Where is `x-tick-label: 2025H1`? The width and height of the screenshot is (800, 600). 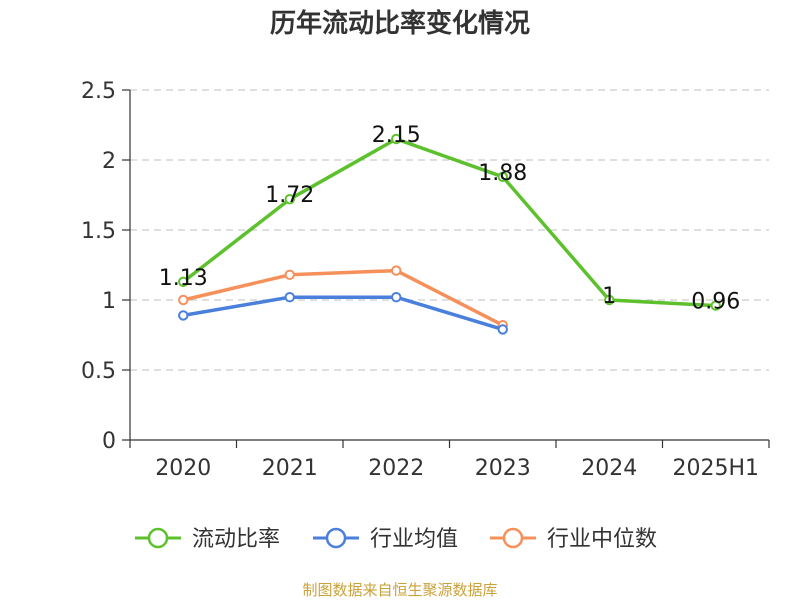
x-tick-label: 2025H1 is located at coordinates (715, 468).